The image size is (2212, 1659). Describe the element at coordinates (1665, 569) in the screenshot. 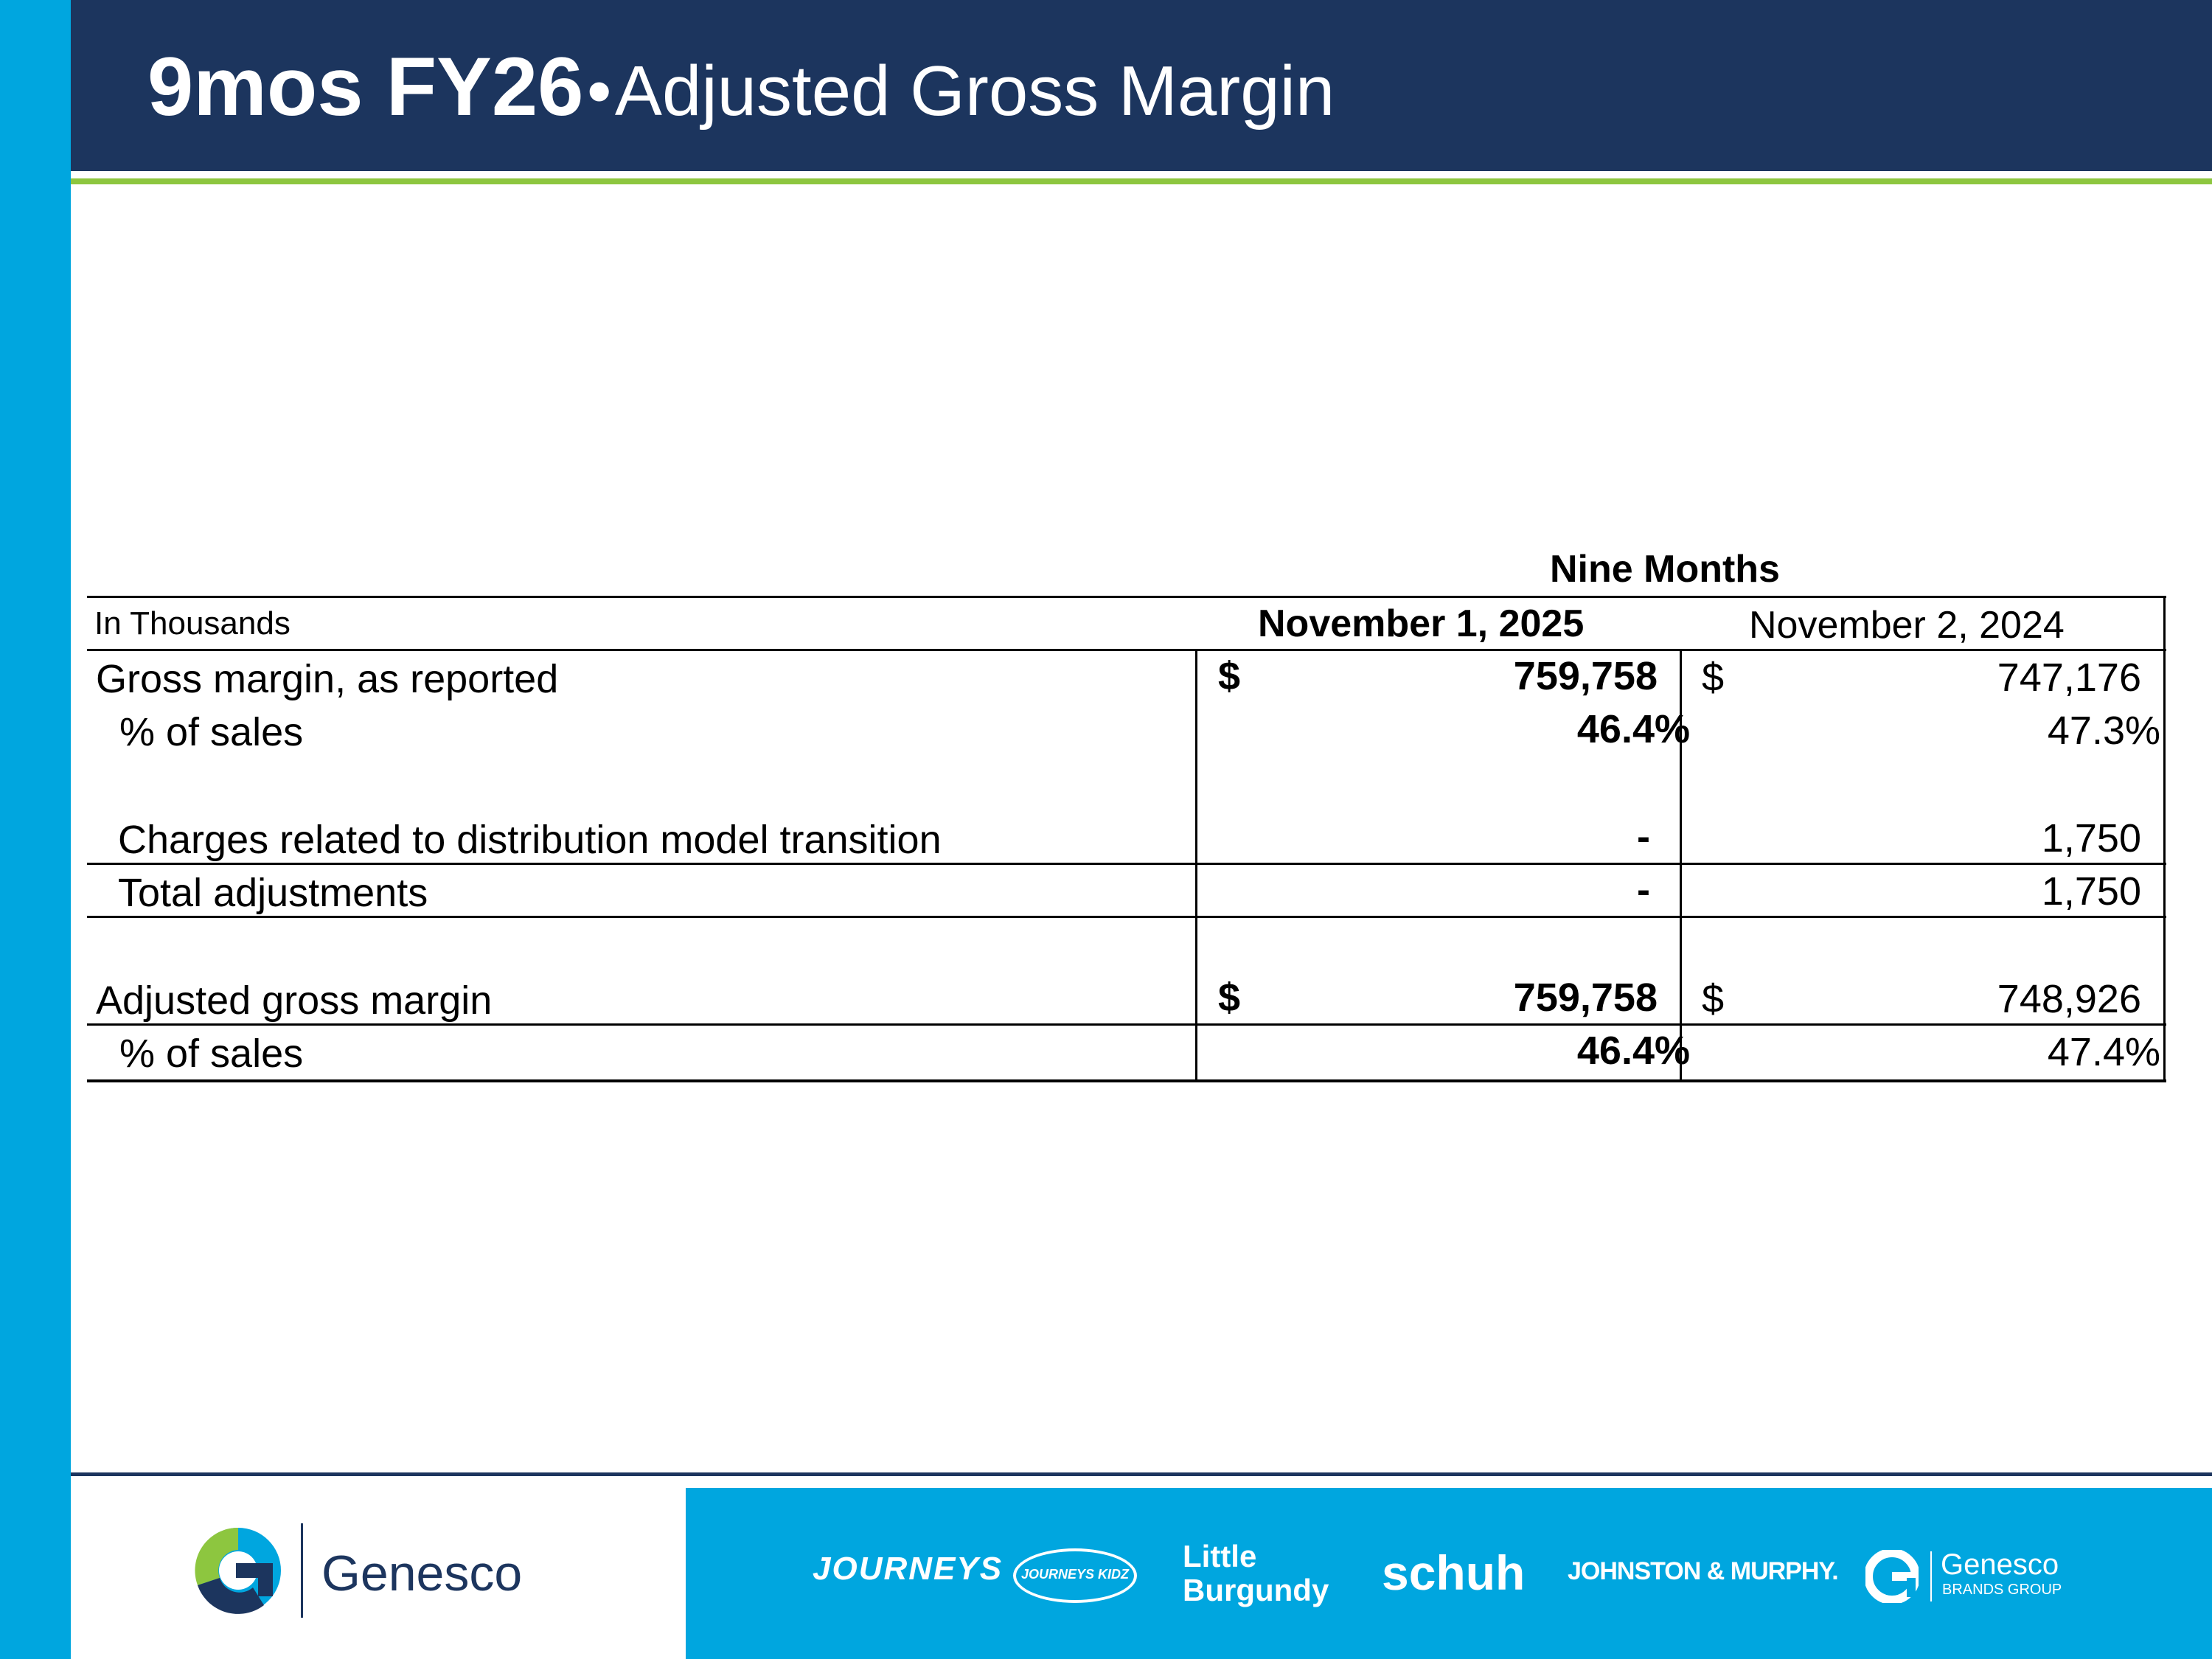

I see `group-header: Nine Months` at that location.